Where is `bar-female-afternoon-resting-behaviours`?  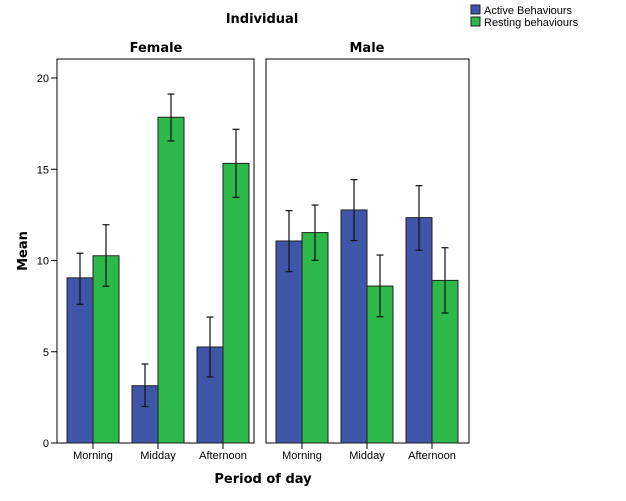
bar-female-afternoon-resting-behaviours is located at coordinates (236, 303).